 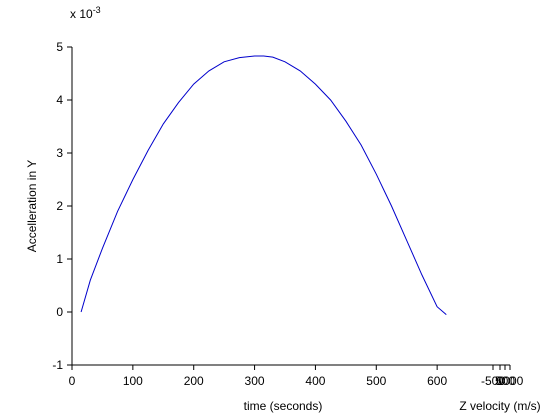 I want to click on y-tick-label: -1, so click(x=57, y=365).